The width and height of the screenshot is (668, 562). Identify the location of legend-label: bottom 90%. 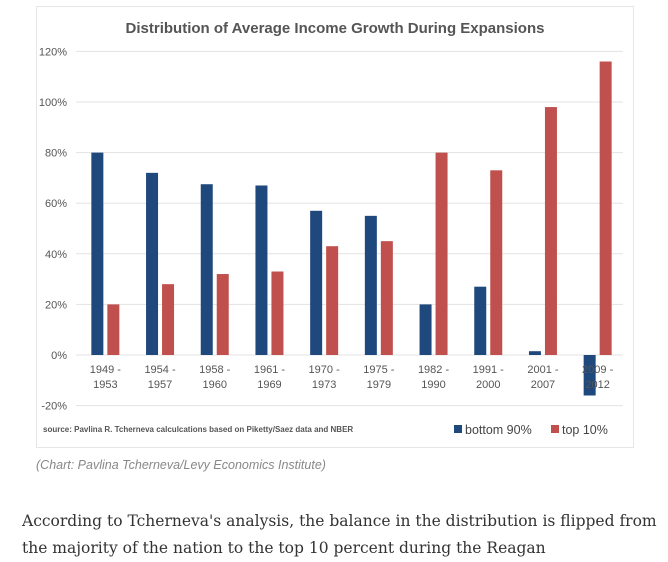
(498, 430).